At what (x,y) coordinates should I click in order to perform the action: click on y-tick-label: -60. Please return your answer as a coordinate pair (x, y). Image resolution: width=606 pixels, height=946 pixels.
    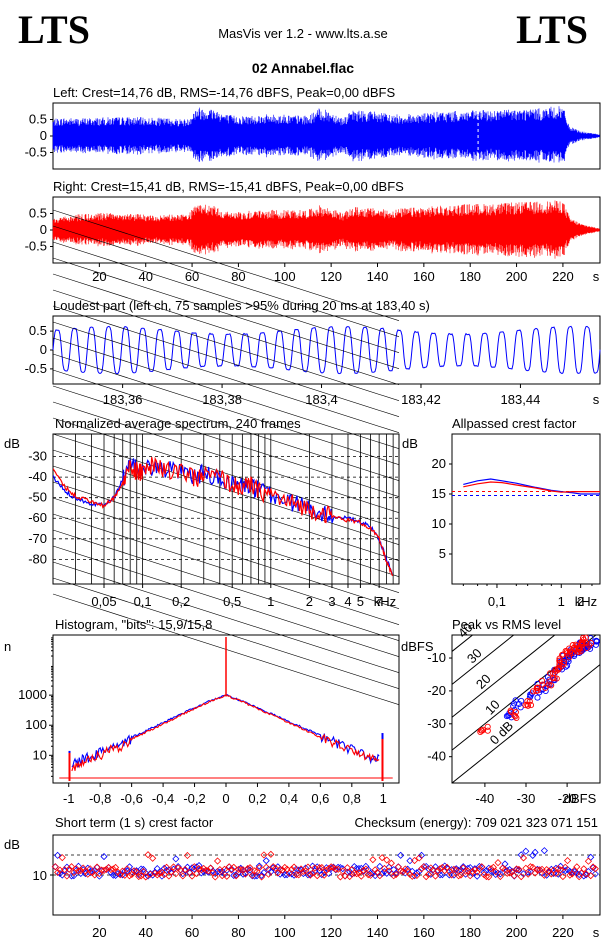
    Looking at the image, I should click on (37, 517).